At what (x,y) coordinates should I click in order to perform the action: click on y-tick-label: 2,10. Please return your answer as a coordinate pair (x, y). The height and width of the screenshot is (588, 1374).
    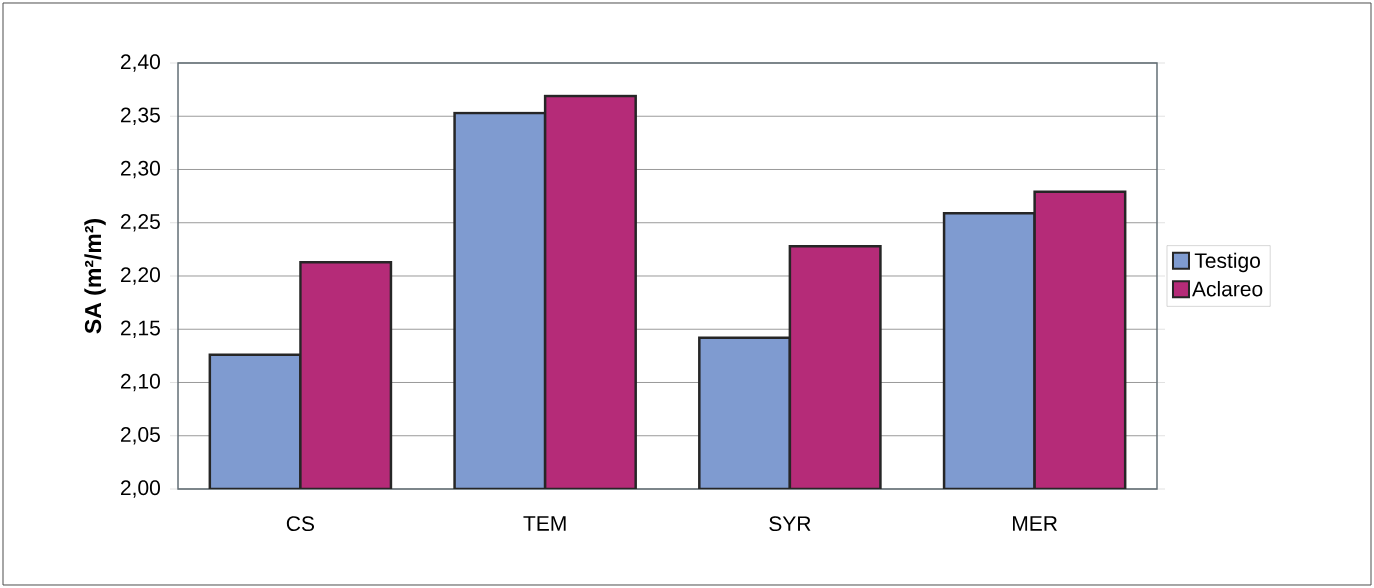
    Looking at the image, I should click on (140, 382).